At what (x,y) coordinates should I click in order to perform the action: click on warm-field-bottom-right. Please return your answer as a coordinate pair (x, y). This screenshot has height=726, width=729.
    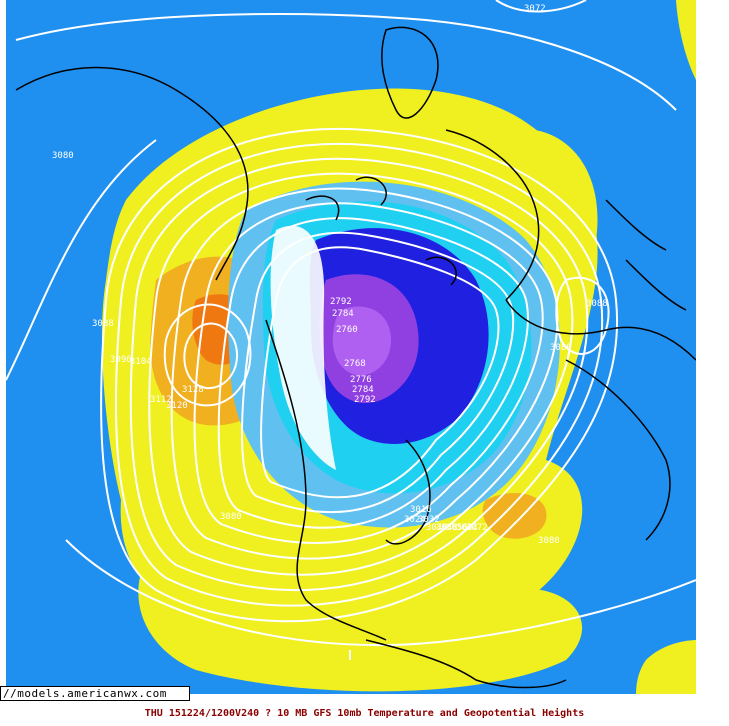
    Looking at the image, I should click on (666, 667).